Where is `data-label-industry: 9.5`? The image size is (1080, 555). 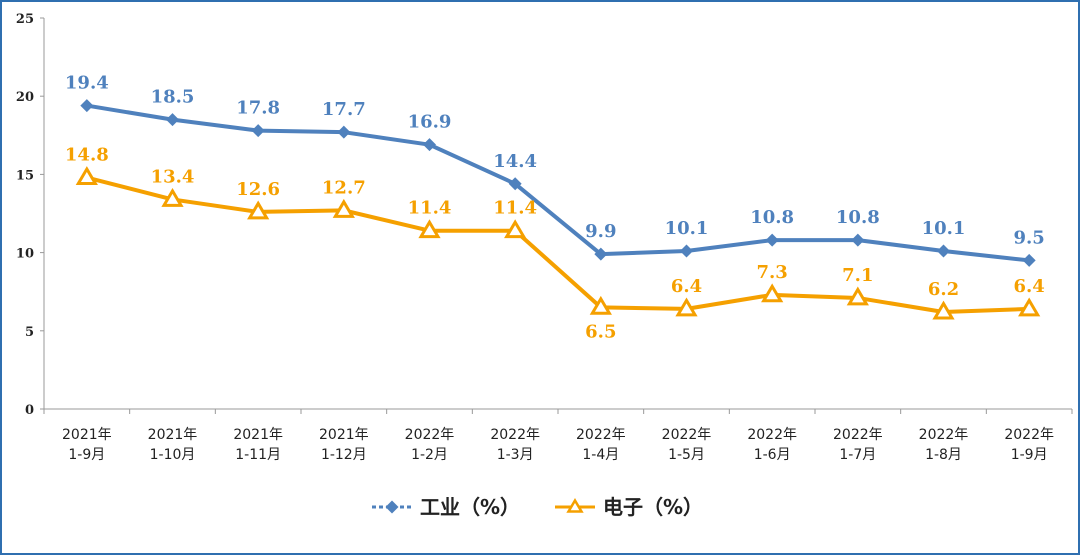 data-label-industry: 9.5 is located at coordinates (1029, 237).